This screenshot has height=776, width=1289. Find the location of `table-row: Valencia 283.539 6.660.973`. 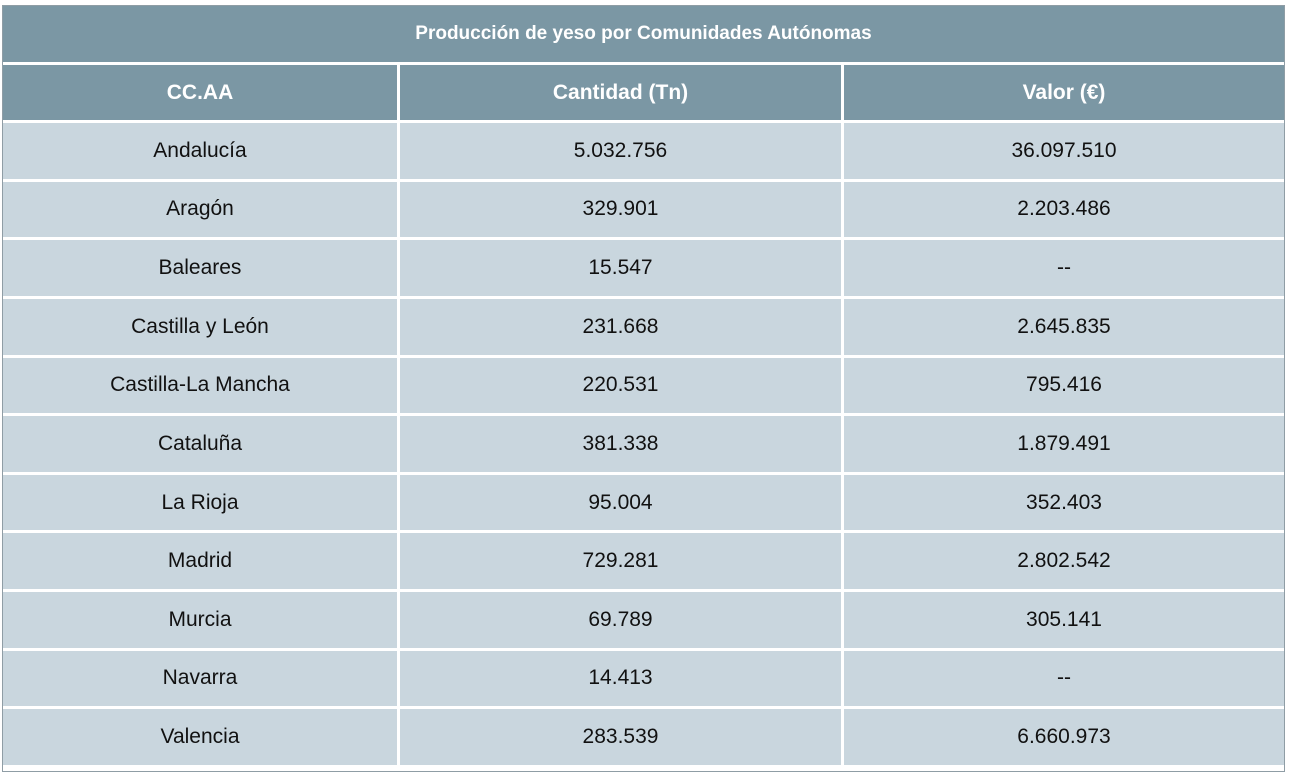

table-row: Valencia 283.539 6.660.973 is located at coordinates (643, 737).